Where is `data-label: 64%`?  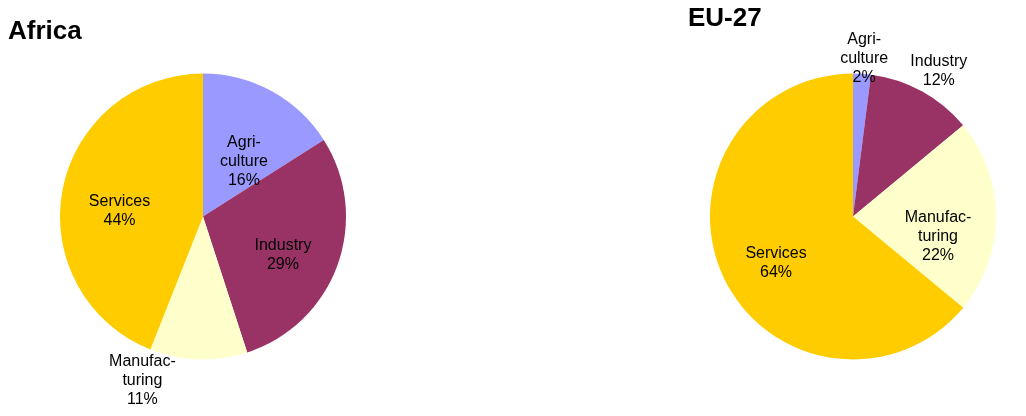 data-label: 64% is located at coordinates (776, 271).